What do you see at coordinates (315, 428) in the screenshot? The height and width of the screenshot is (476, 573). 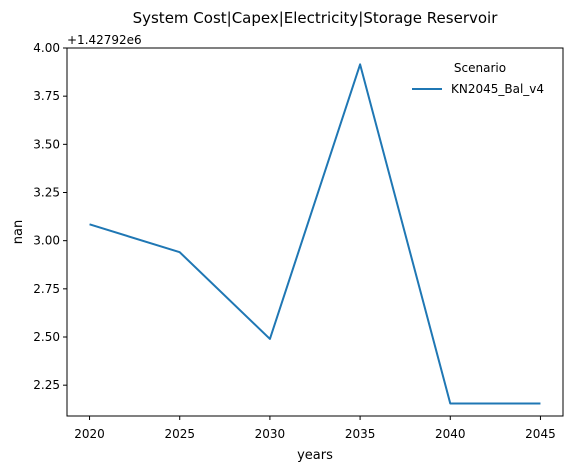 I see `x-axis: 2020 2025 2030 2035 2040 2045` at bounding box center [315, 428].